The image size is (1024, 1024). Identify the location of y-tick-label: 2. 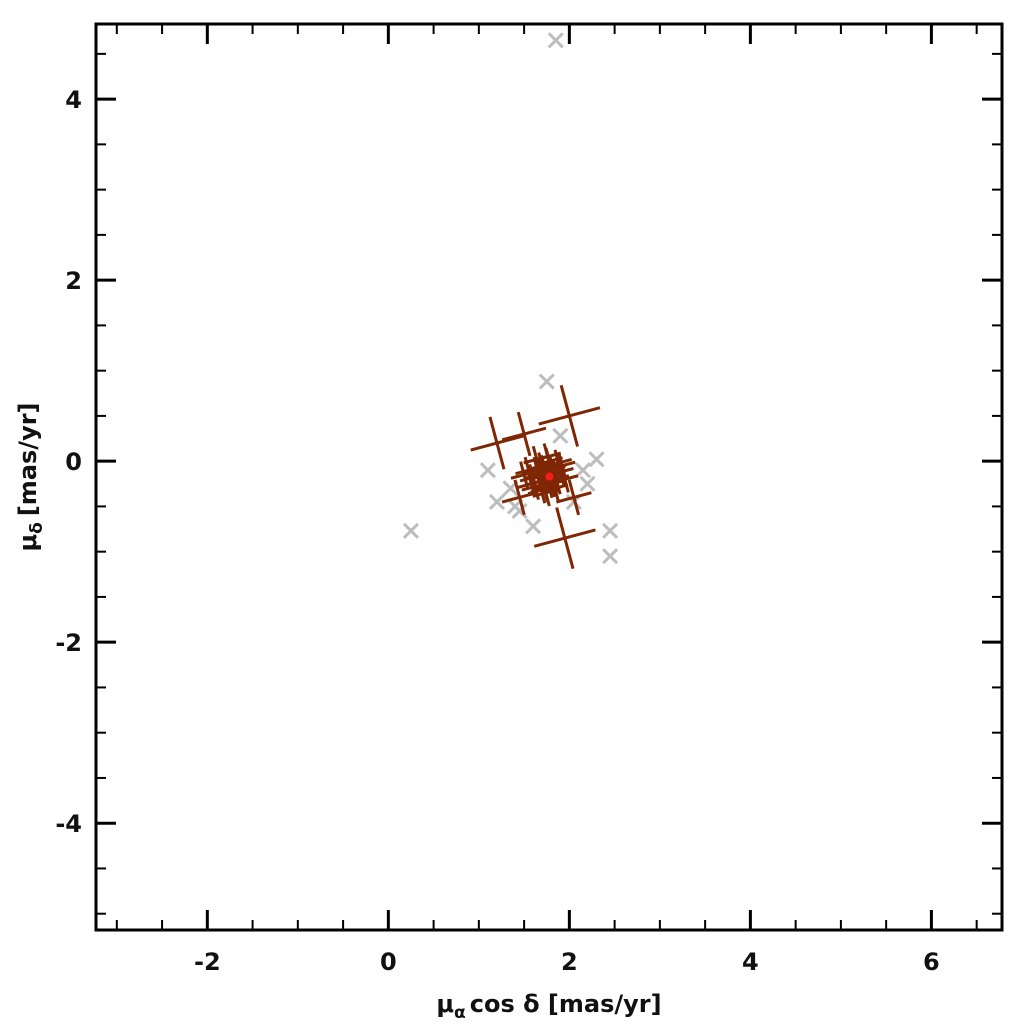
(73, 281).